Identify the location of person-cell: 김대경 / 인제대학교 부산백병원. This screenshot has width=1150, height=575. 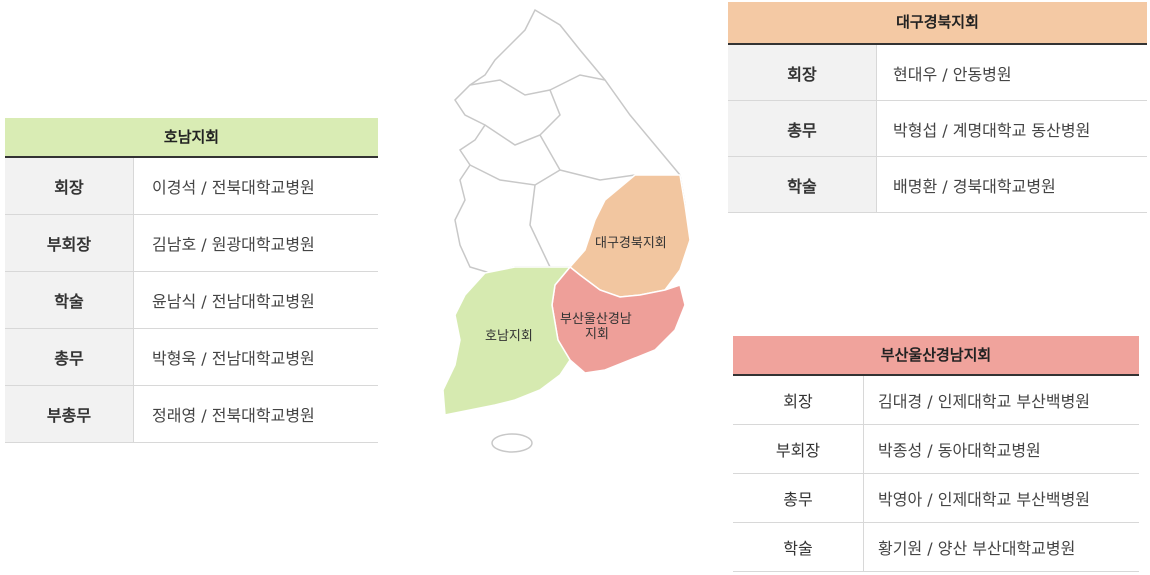
(984, 401).